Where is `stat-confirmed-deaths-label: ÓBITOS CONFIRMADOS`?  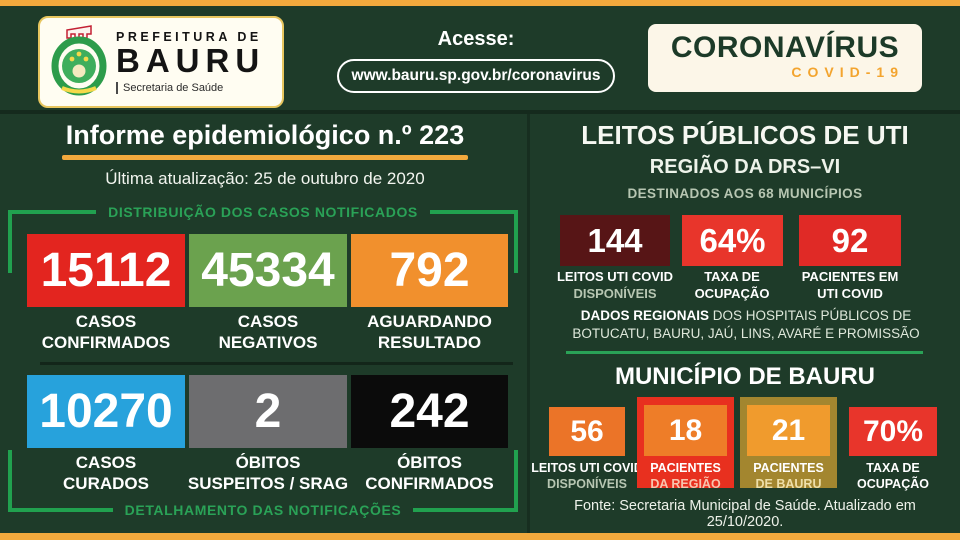
stat-confirmed-deaths-label: ÓBITOS CONFIRMADOS is located at coordinates (429, 473).